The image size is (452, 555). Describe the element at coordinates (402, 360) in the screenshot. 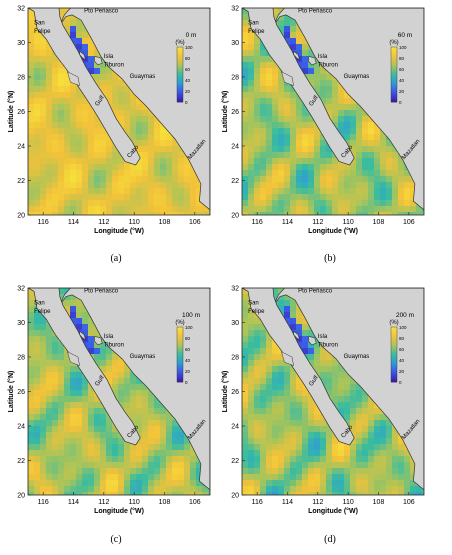

I see `colorbar-tick-label: 40` at that location.